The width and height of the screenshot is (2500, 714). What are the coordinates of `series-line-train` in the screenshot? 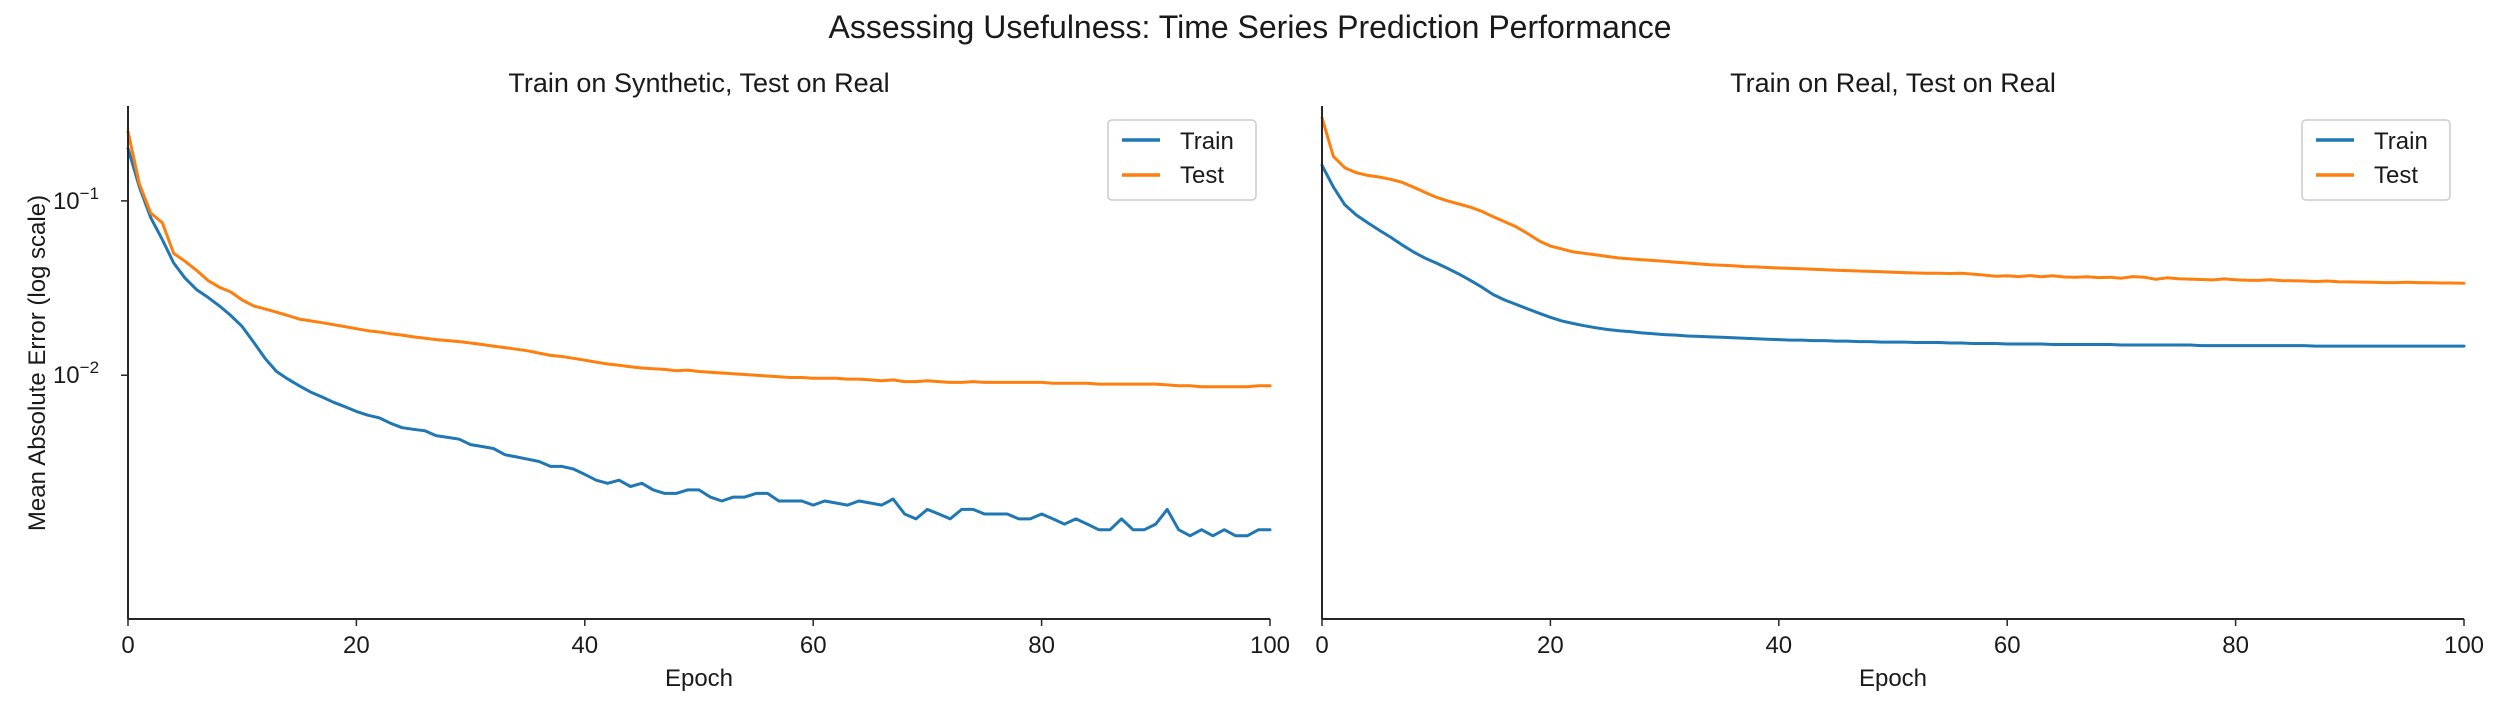 It's located at (1893, 255).